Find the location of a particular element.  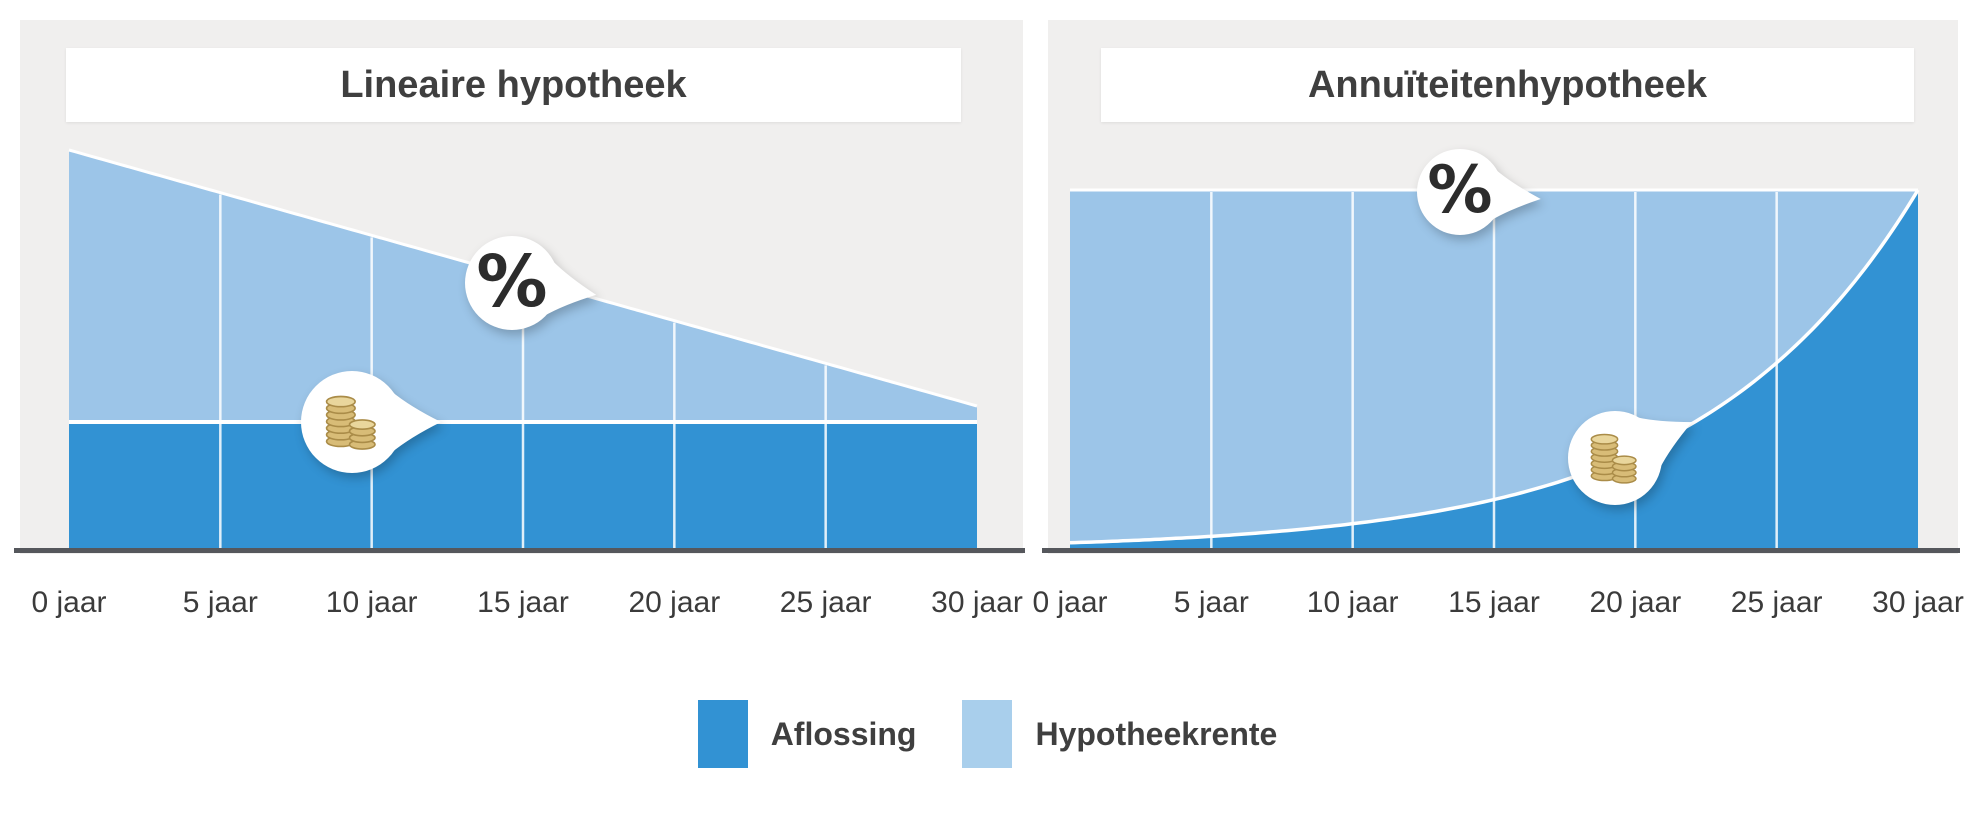

legend-label-hypotheekrente: Hypotheekrente is located at coordinates (1156, 733).